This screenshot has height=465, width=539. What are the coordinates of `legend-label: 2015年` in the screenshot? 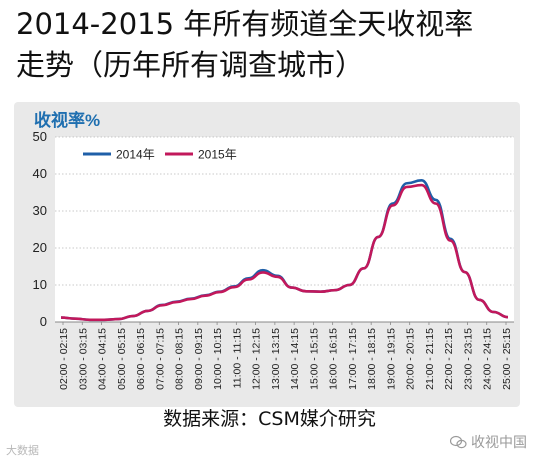 It's located at (217, 155).